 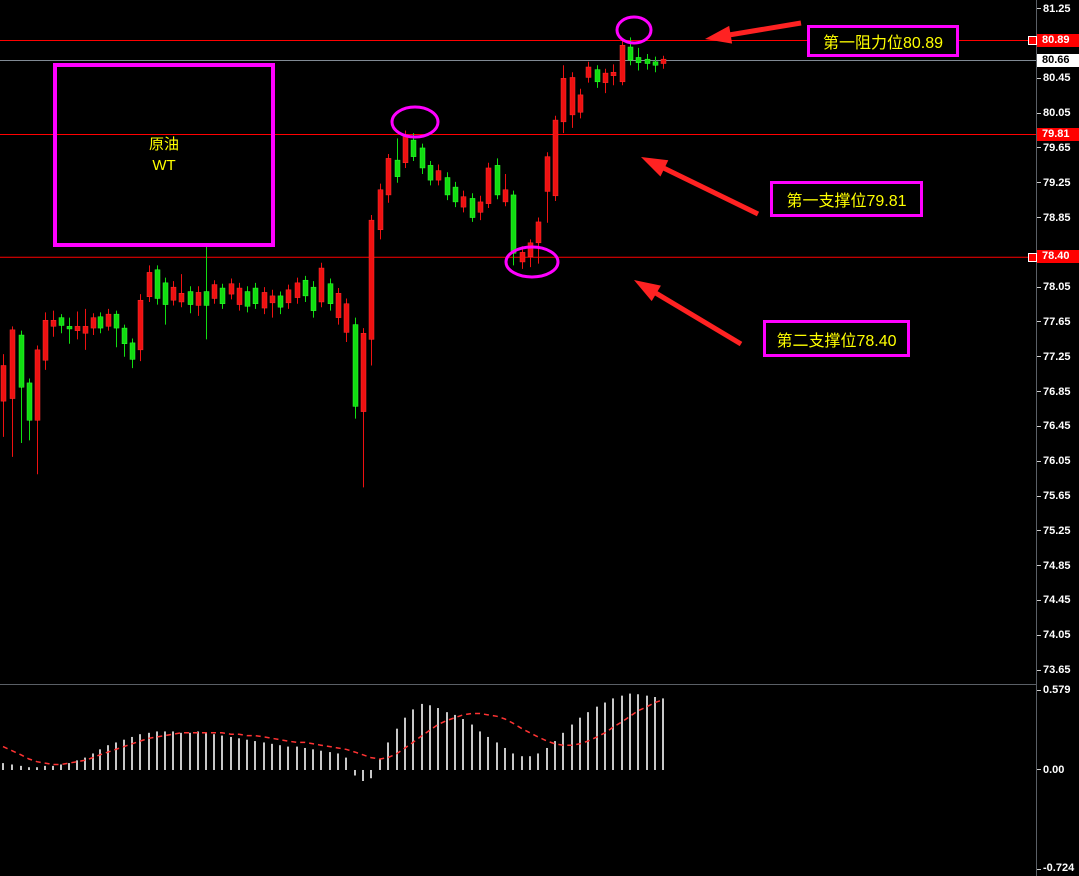 I want to click on price-tick-label: 79.25, so click(x=1057, y=182).